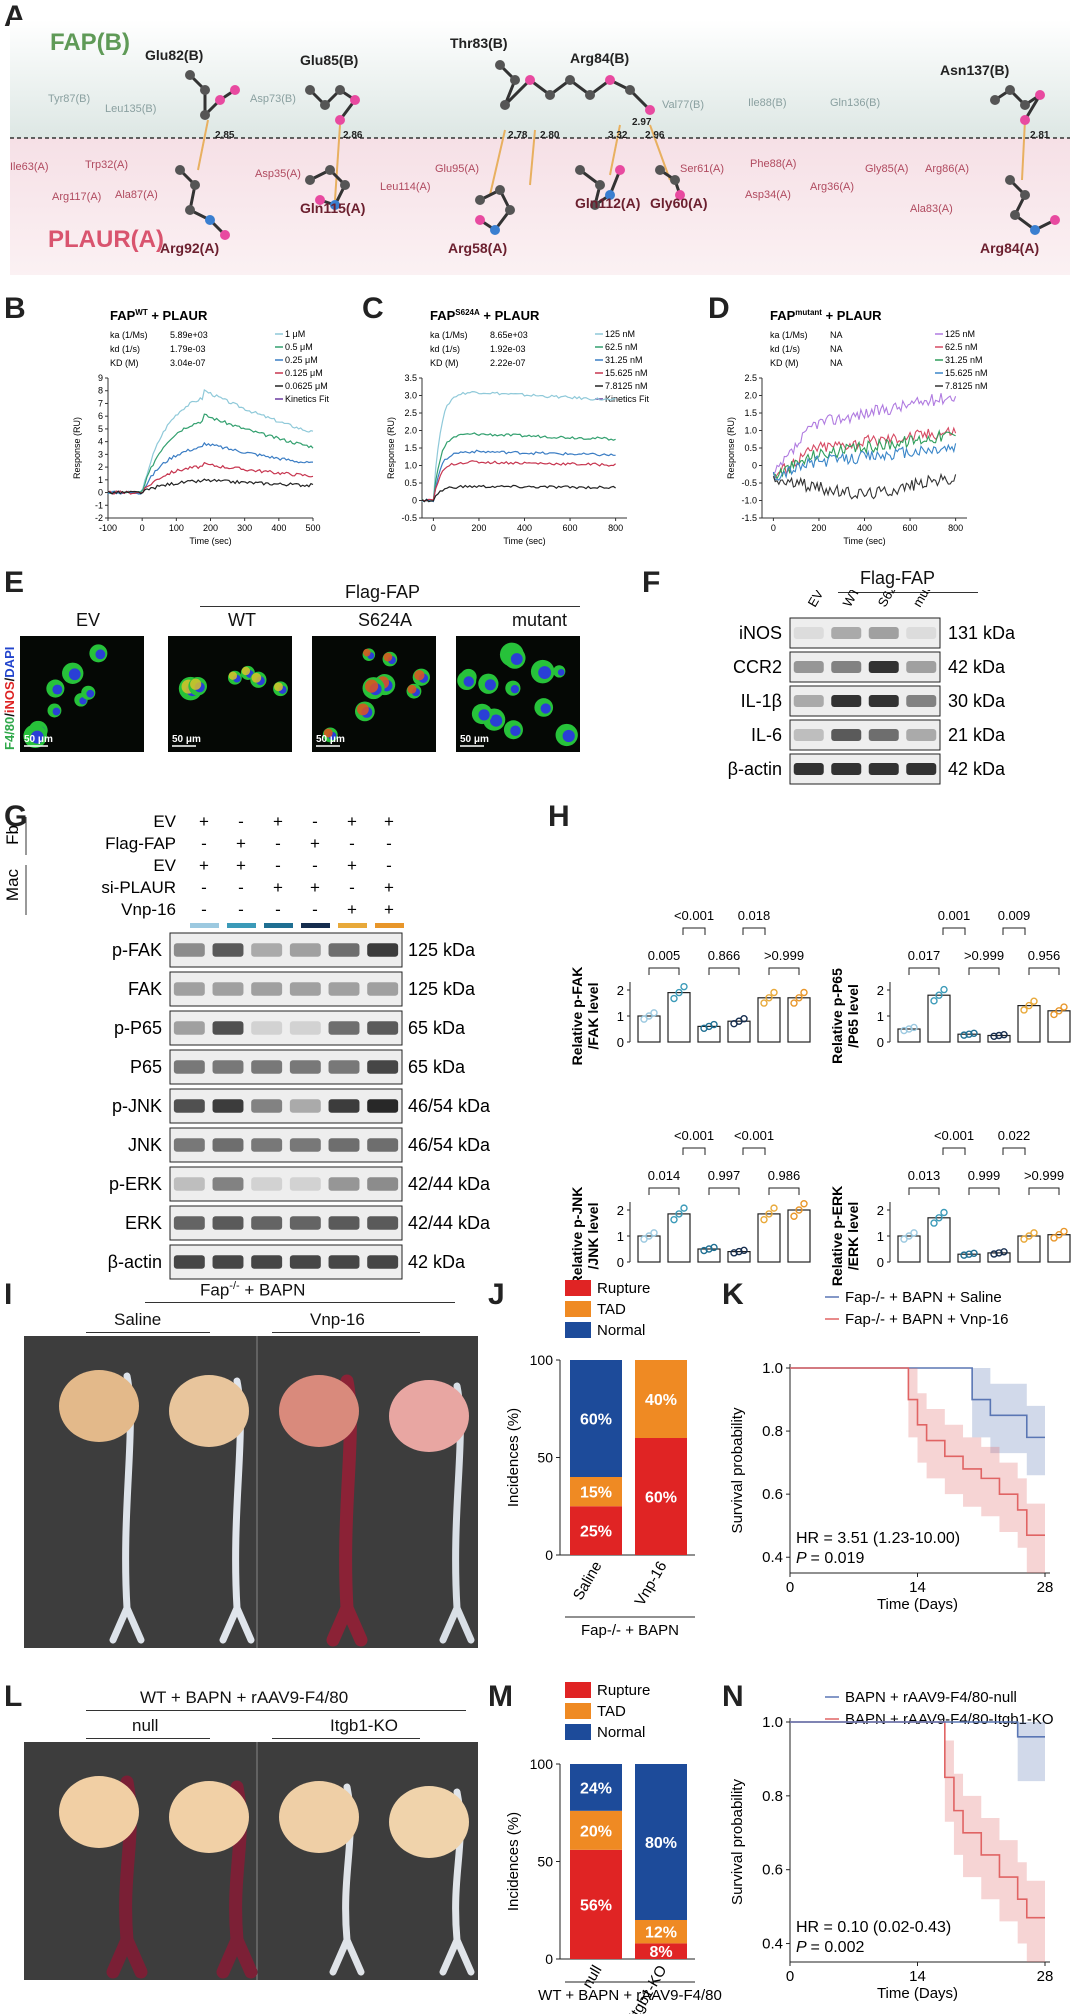  Describe the element at coordinates (409, 518) in the screenshot. I see `spr-ytick-label: -0.5` at that location.